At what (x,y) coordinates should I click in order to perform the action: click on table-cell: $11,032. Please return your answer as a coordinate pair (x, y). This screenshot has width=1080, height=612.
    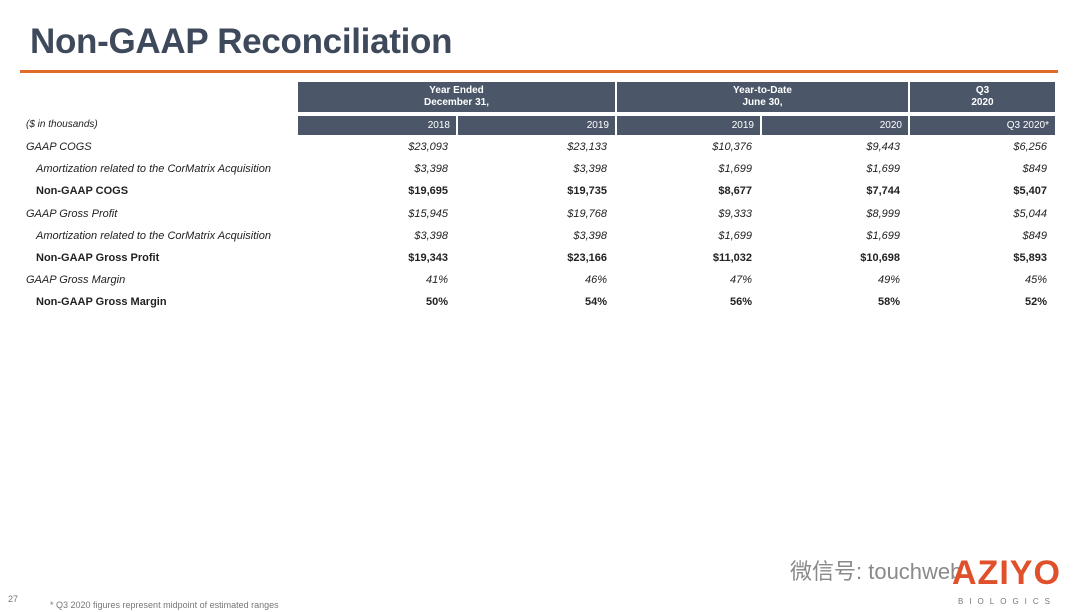
    Looking at the image, I should click on (732, 258).